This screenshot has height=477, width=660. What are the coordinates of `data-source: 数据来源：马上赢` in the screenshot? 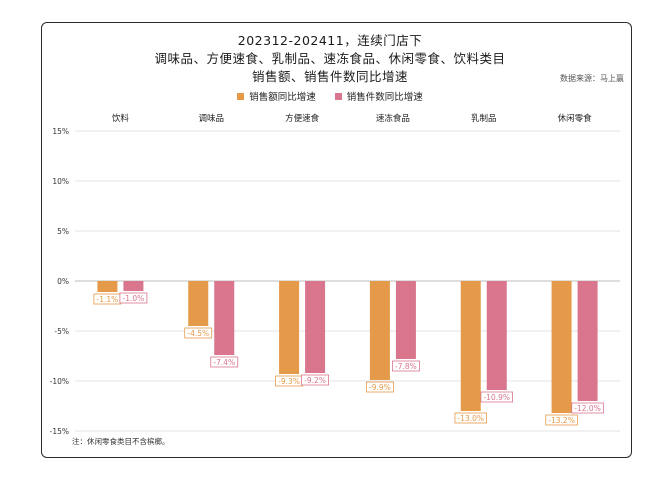 It's located at (592, 78).